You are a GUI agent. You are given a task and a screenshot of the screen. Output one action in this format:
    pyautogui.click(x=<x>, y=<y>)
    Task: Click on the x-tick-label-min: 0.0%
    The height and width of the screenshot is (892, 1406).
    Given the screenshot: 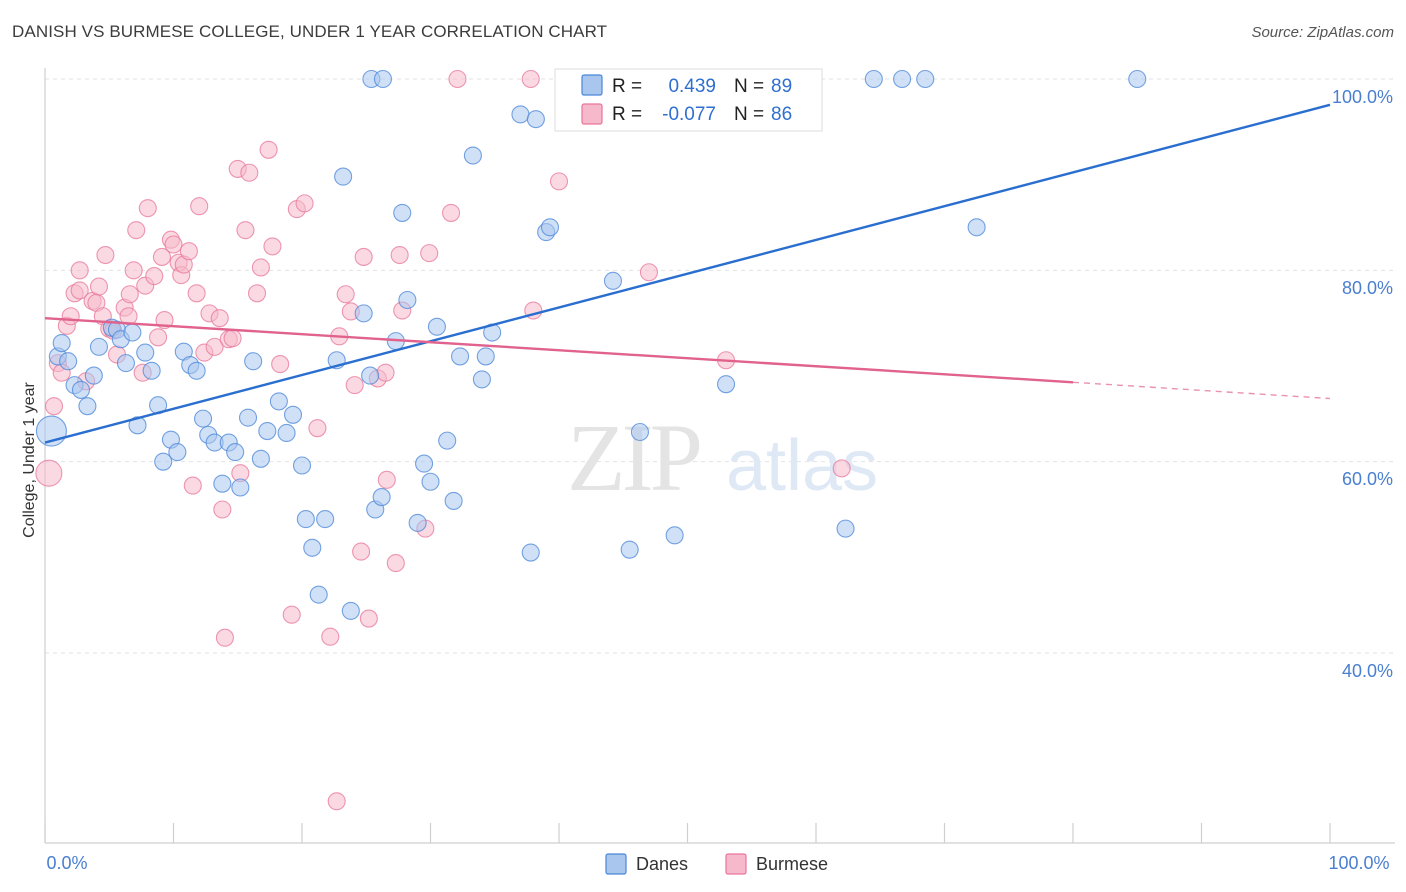 What is the action you would take?
    pyautogui.click(x=66, y=863)
    